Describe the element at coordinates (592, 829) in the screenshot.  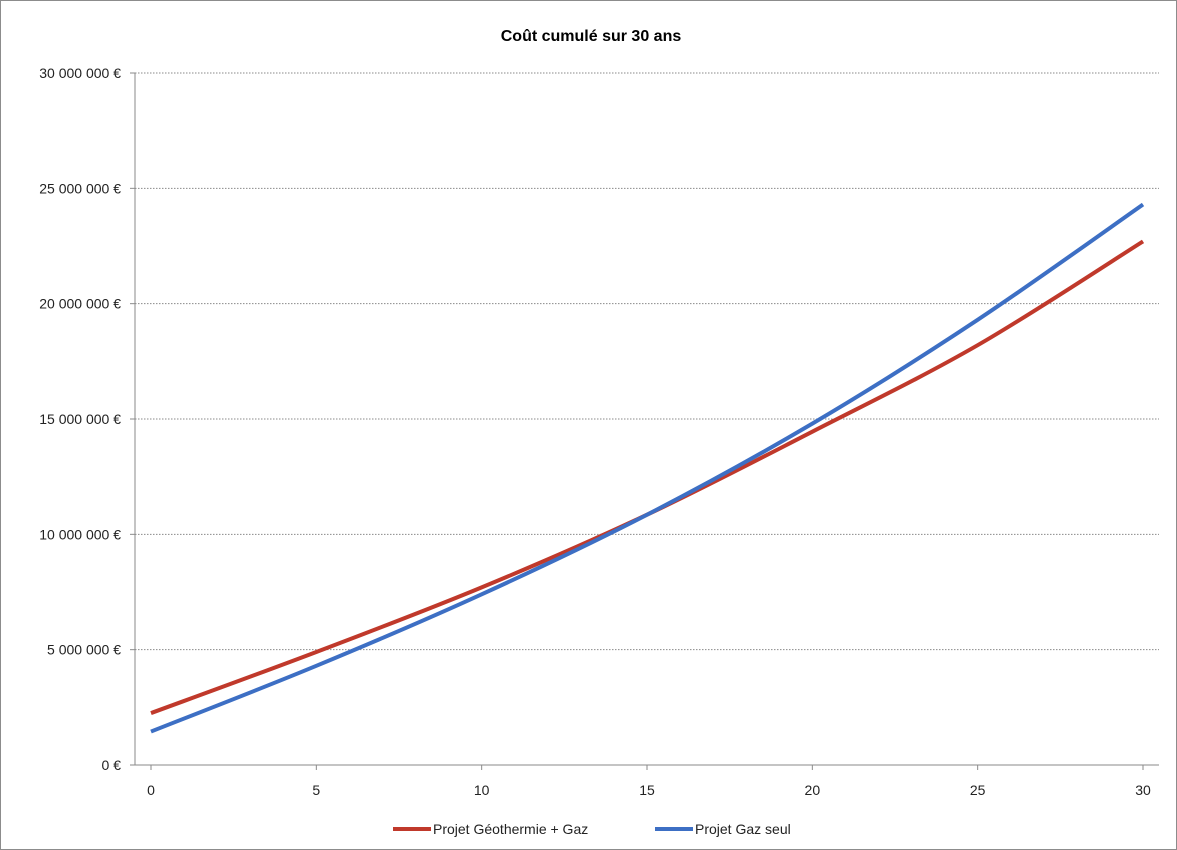
I see `legend: Projet Géothermie + Gaz Projet Gaz seul` at that location.